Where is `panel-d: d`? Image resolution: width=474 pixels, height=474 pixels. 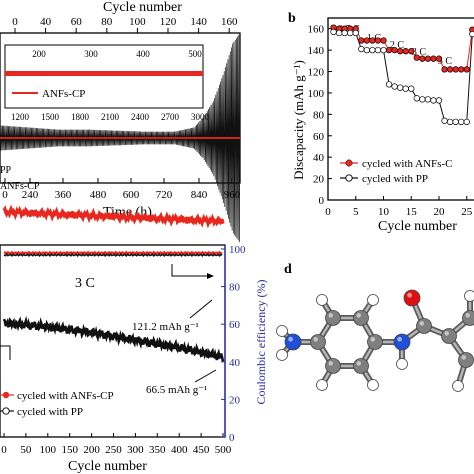 panel-d: d is located at coordinates (375, 327).